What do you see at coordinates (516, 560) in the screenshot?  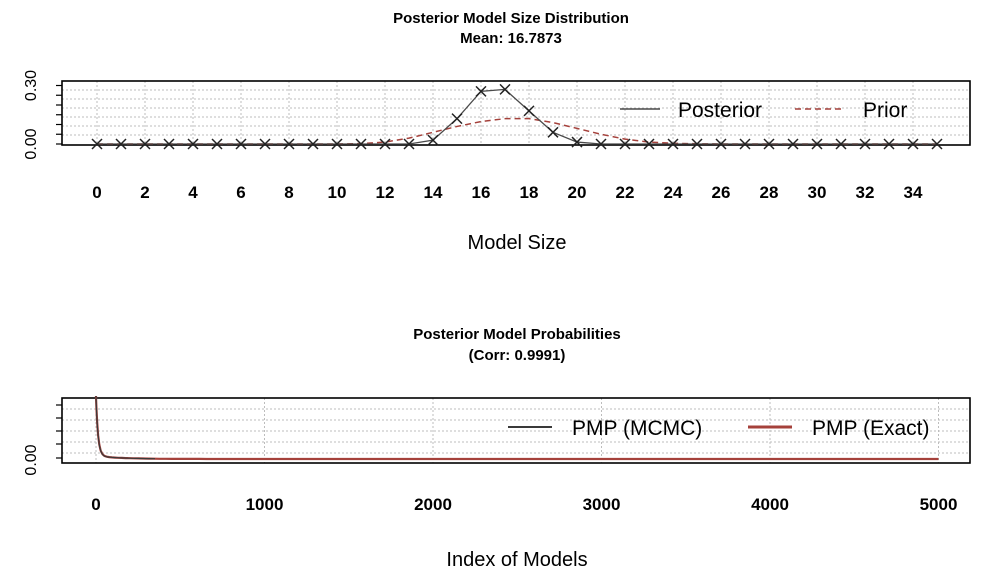 I see `chart2-x-axis-label: Index of Models` at bounding box center [516, 560].